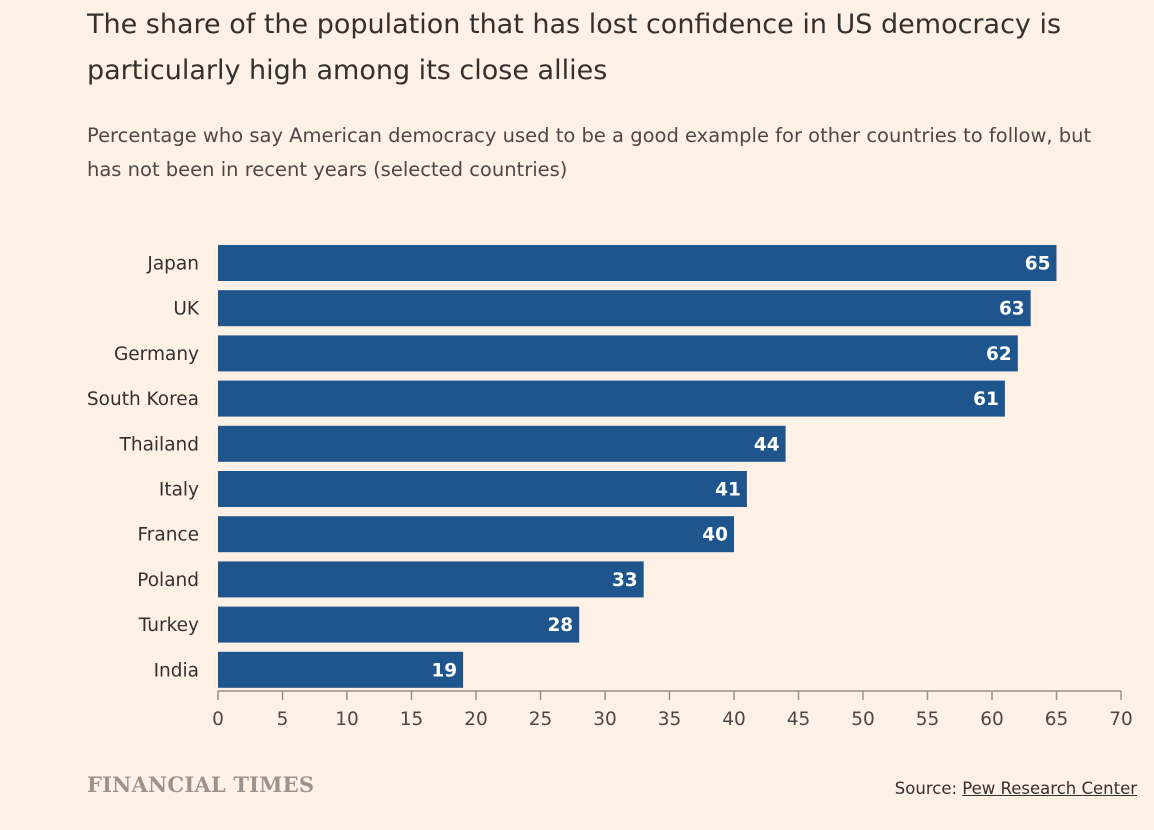 This screenshot has height=830, width=1154. I want to click on x-tick-label-50: 50, so click(863, 719).